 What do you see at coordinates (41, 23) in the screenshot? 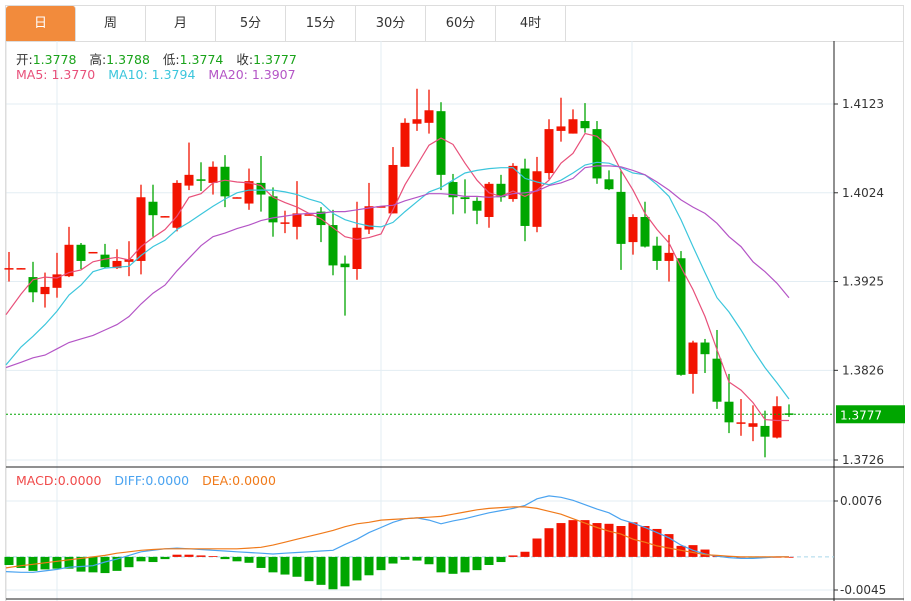
I see `tab-day: 日` at bounding box center [41, 23].